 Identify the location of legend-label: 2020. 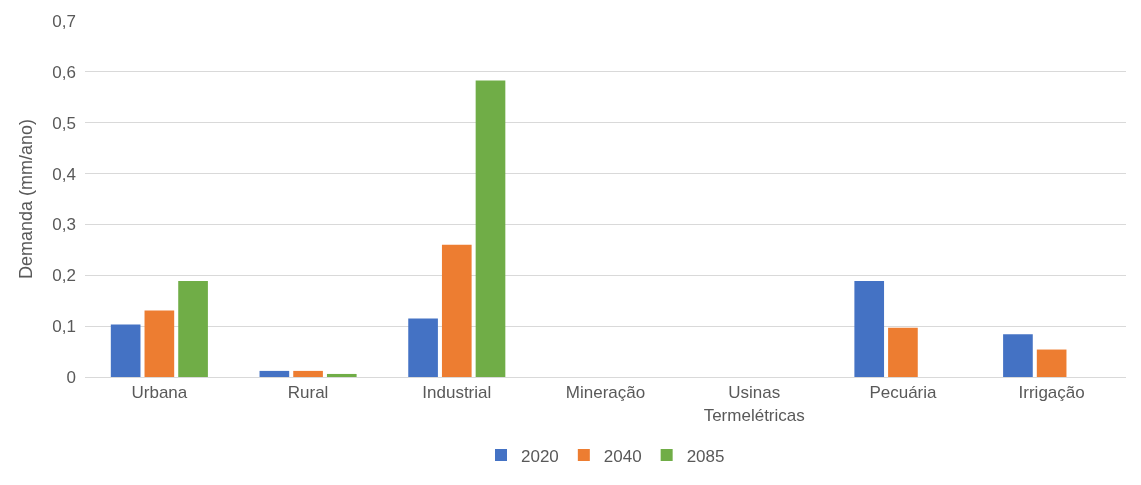
(540, 456).